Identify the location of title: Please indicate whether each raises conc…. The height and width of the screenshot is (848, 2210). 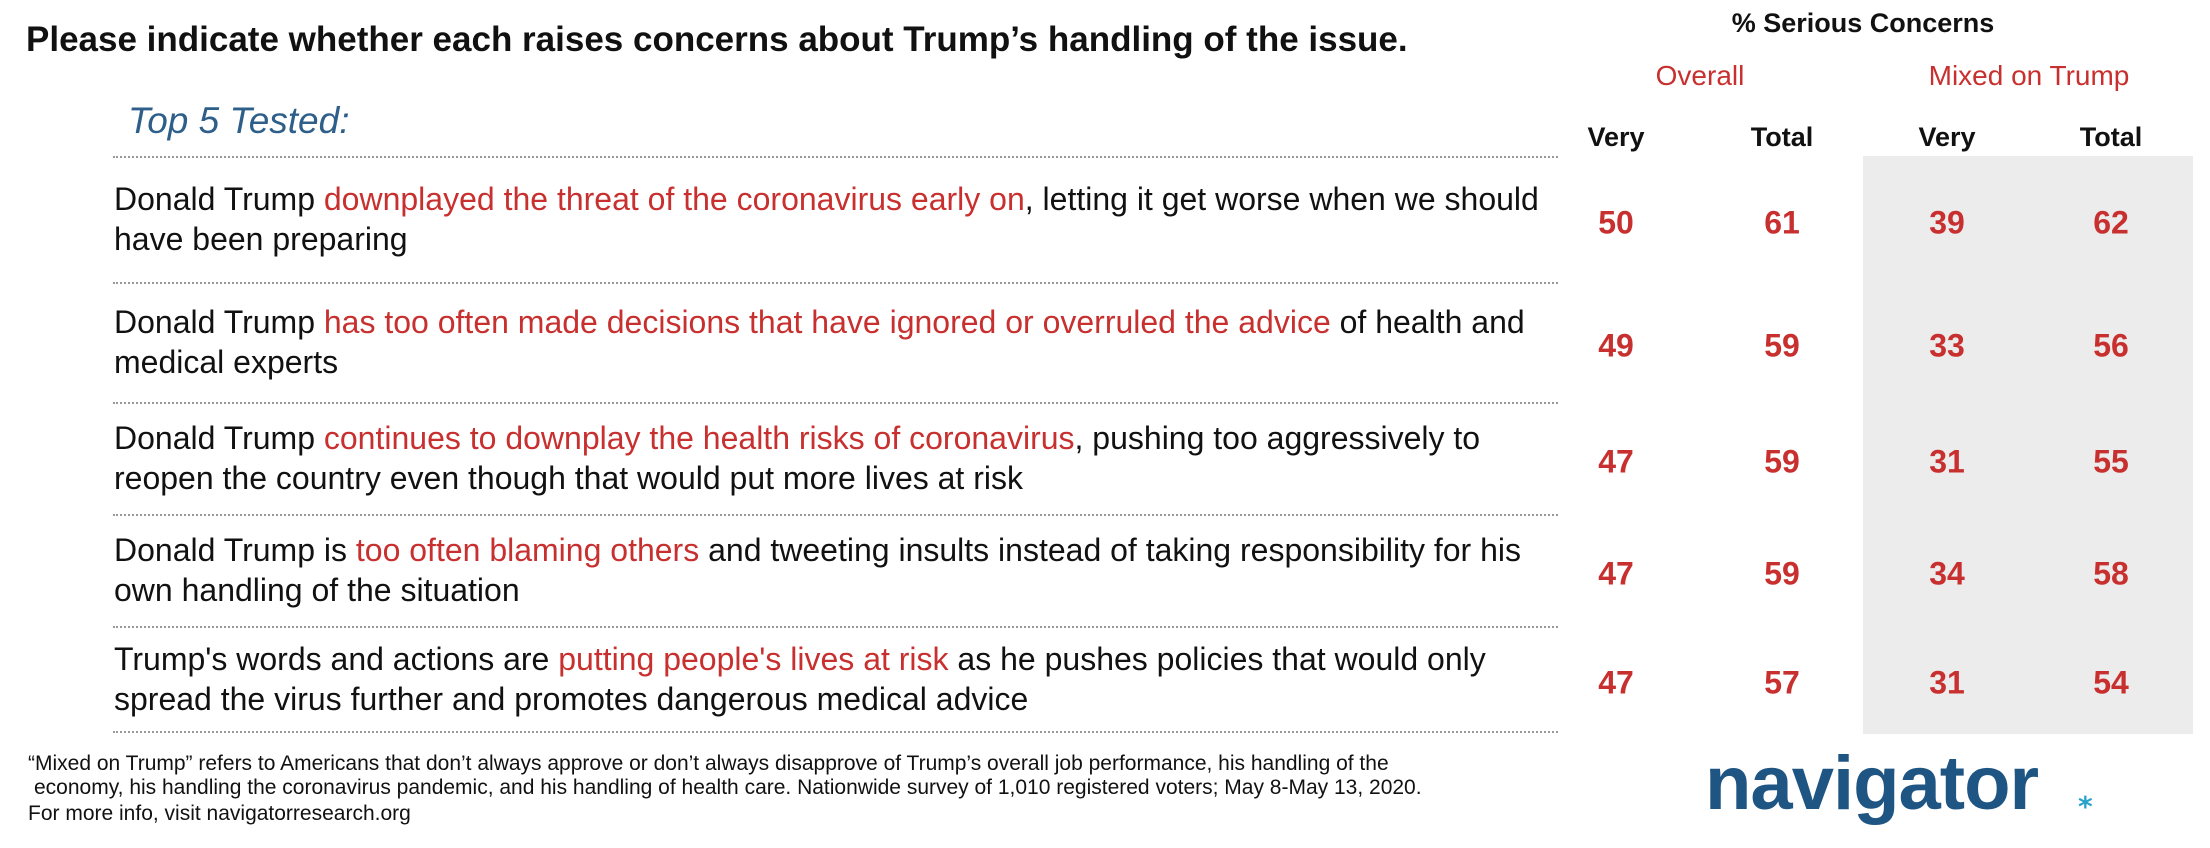
(717, 39).